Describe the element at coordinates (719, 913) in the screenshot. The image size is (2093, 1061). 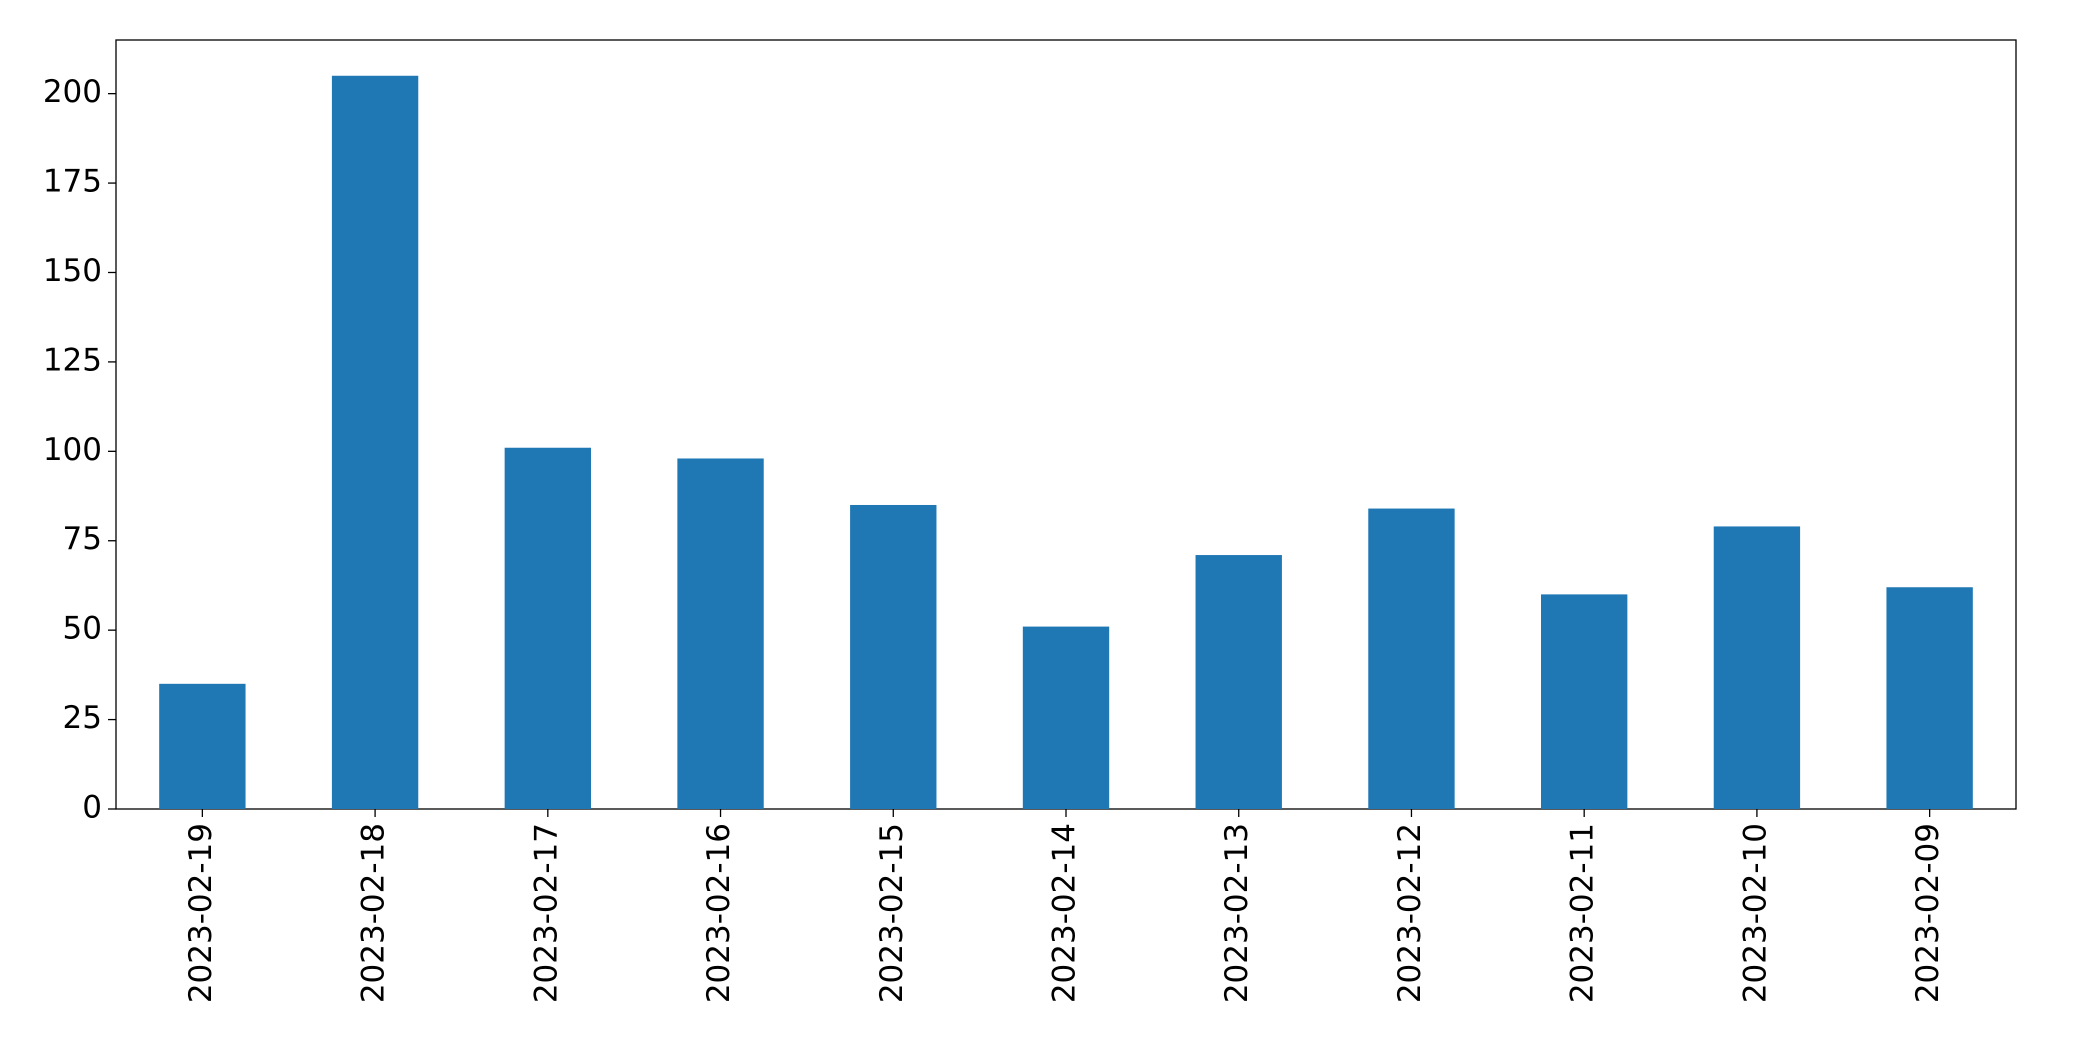
I see `x-tick-label: 2023-02-16` at that location.